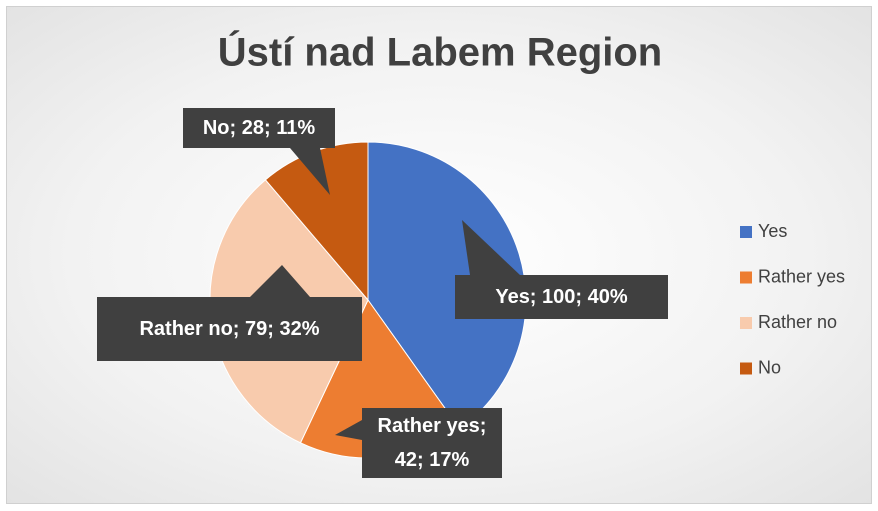 This screenshot has height=511, width=878. I want to click on legend-label: No, so click(769, 367).